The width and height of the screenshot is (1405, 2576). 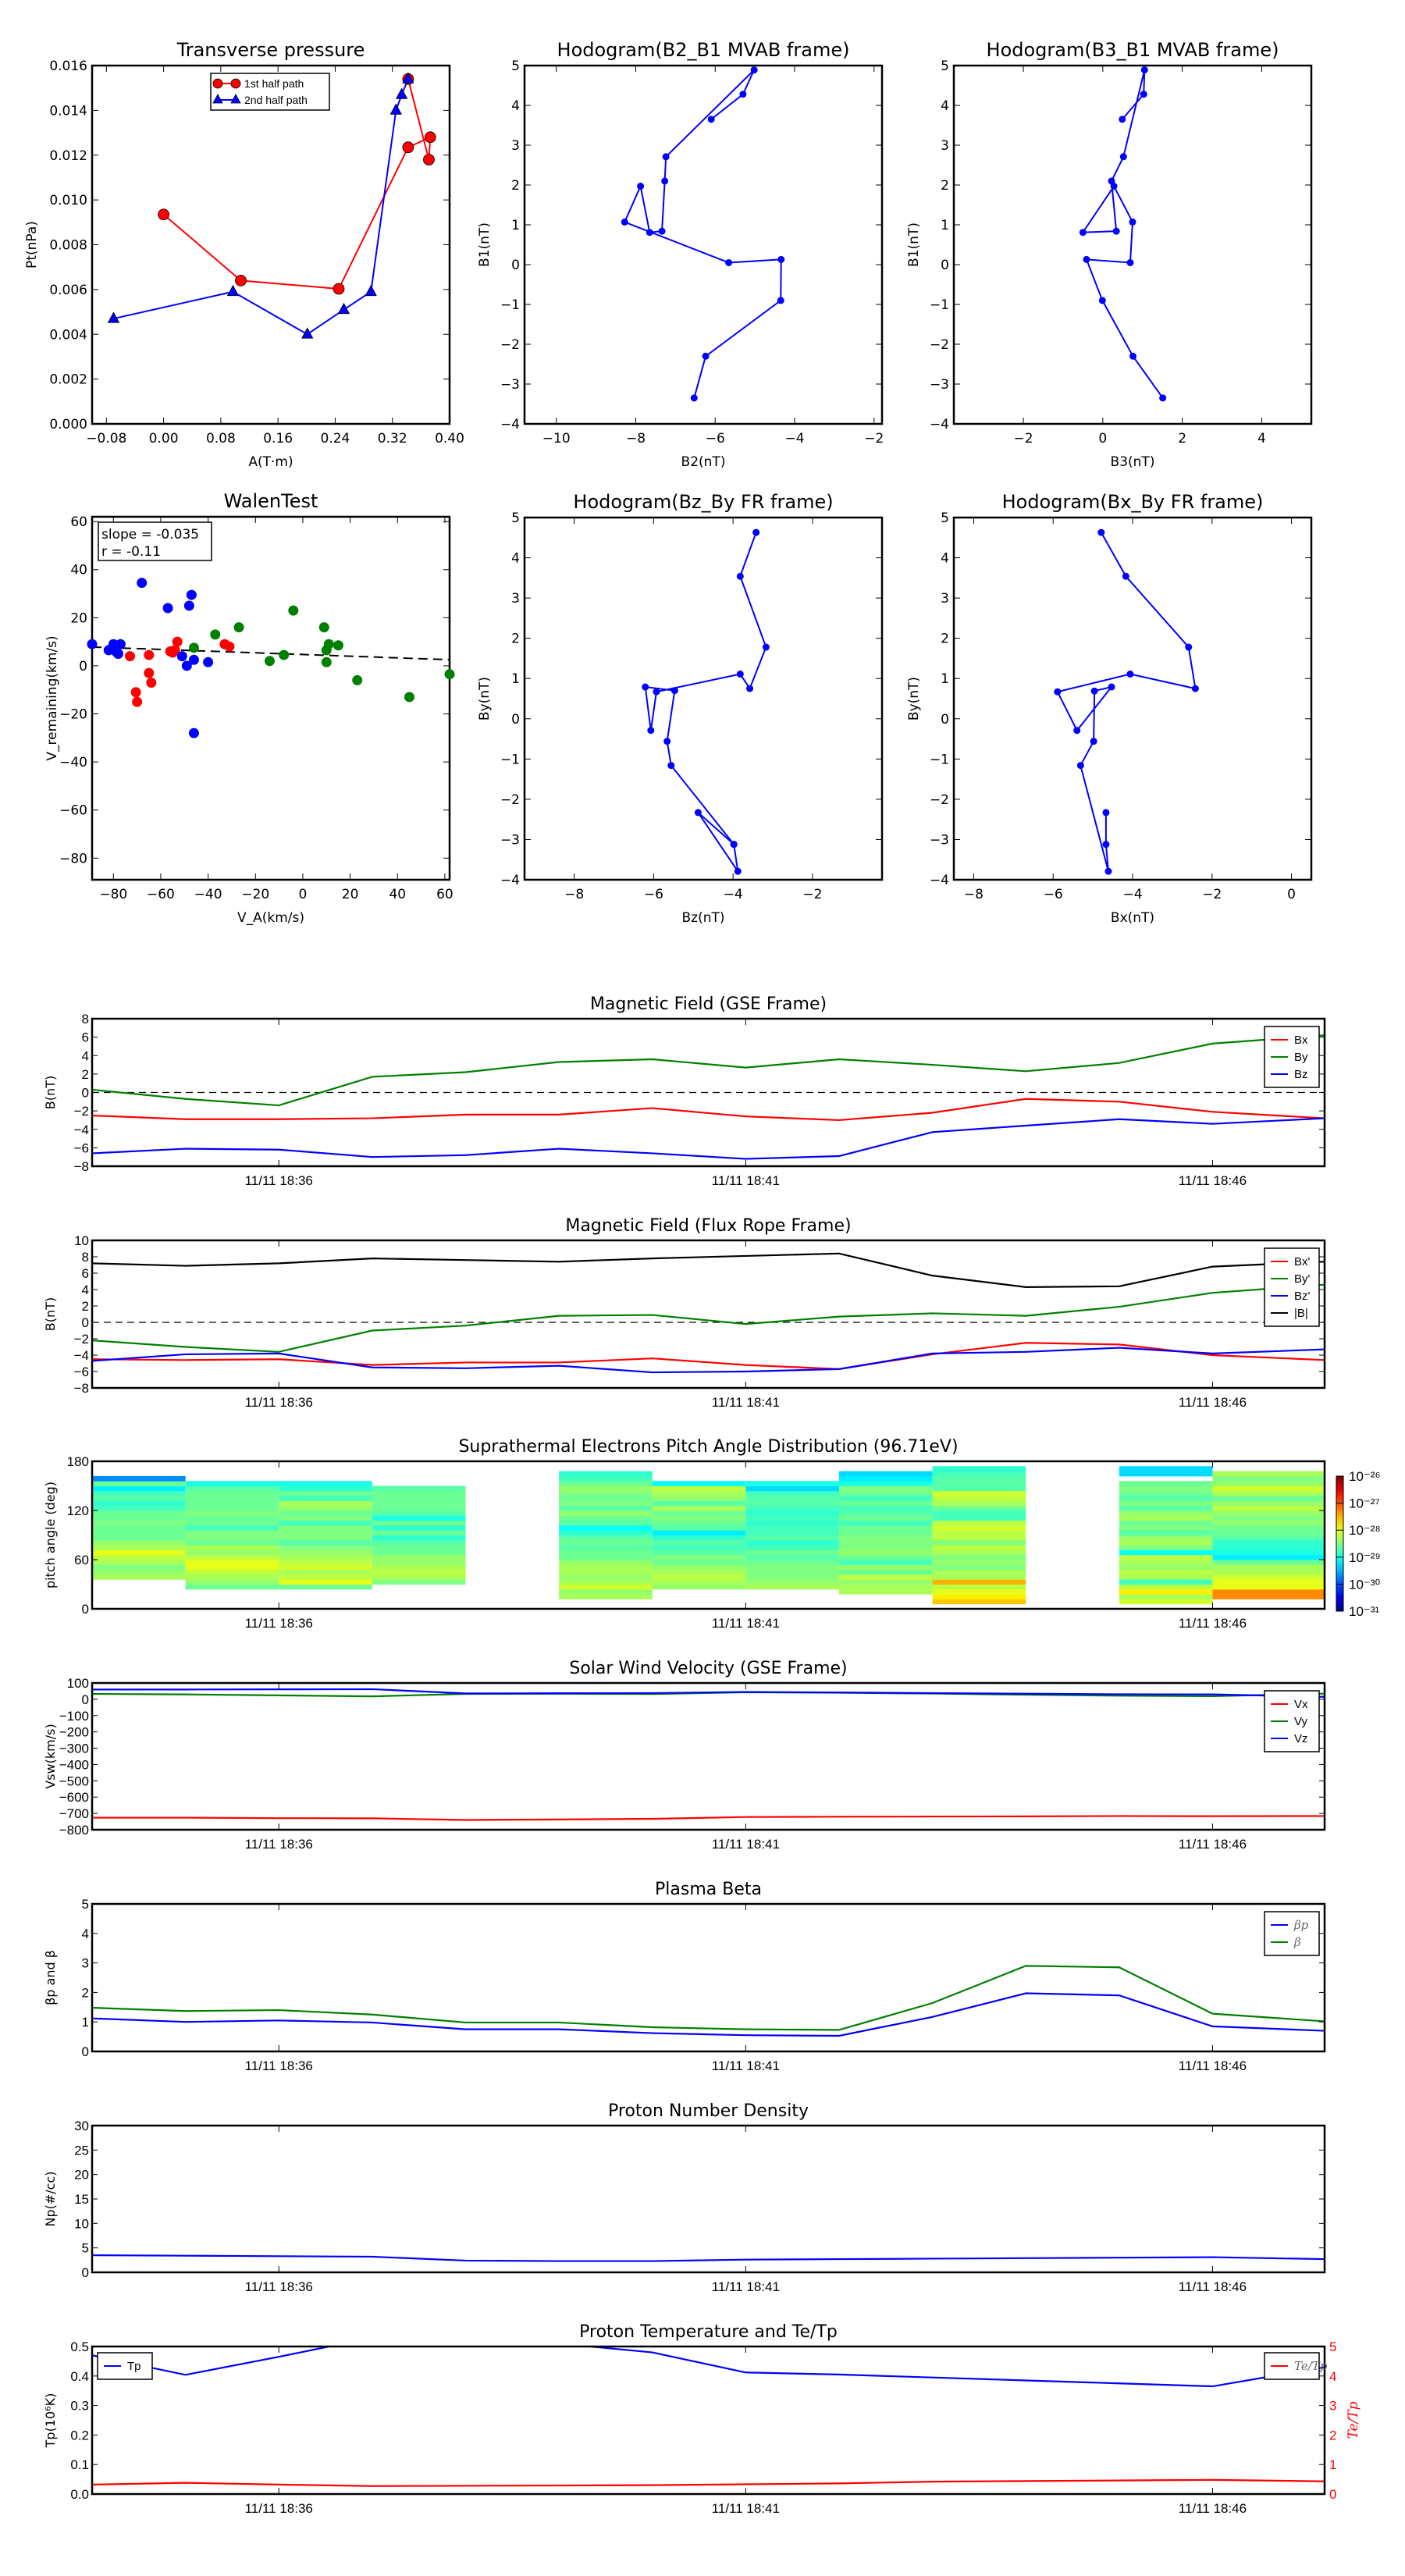 What do you see at coordinates (510, 800) in the screenshot?
I see `y-tick-label: −2` at bounding box center [510, 800].